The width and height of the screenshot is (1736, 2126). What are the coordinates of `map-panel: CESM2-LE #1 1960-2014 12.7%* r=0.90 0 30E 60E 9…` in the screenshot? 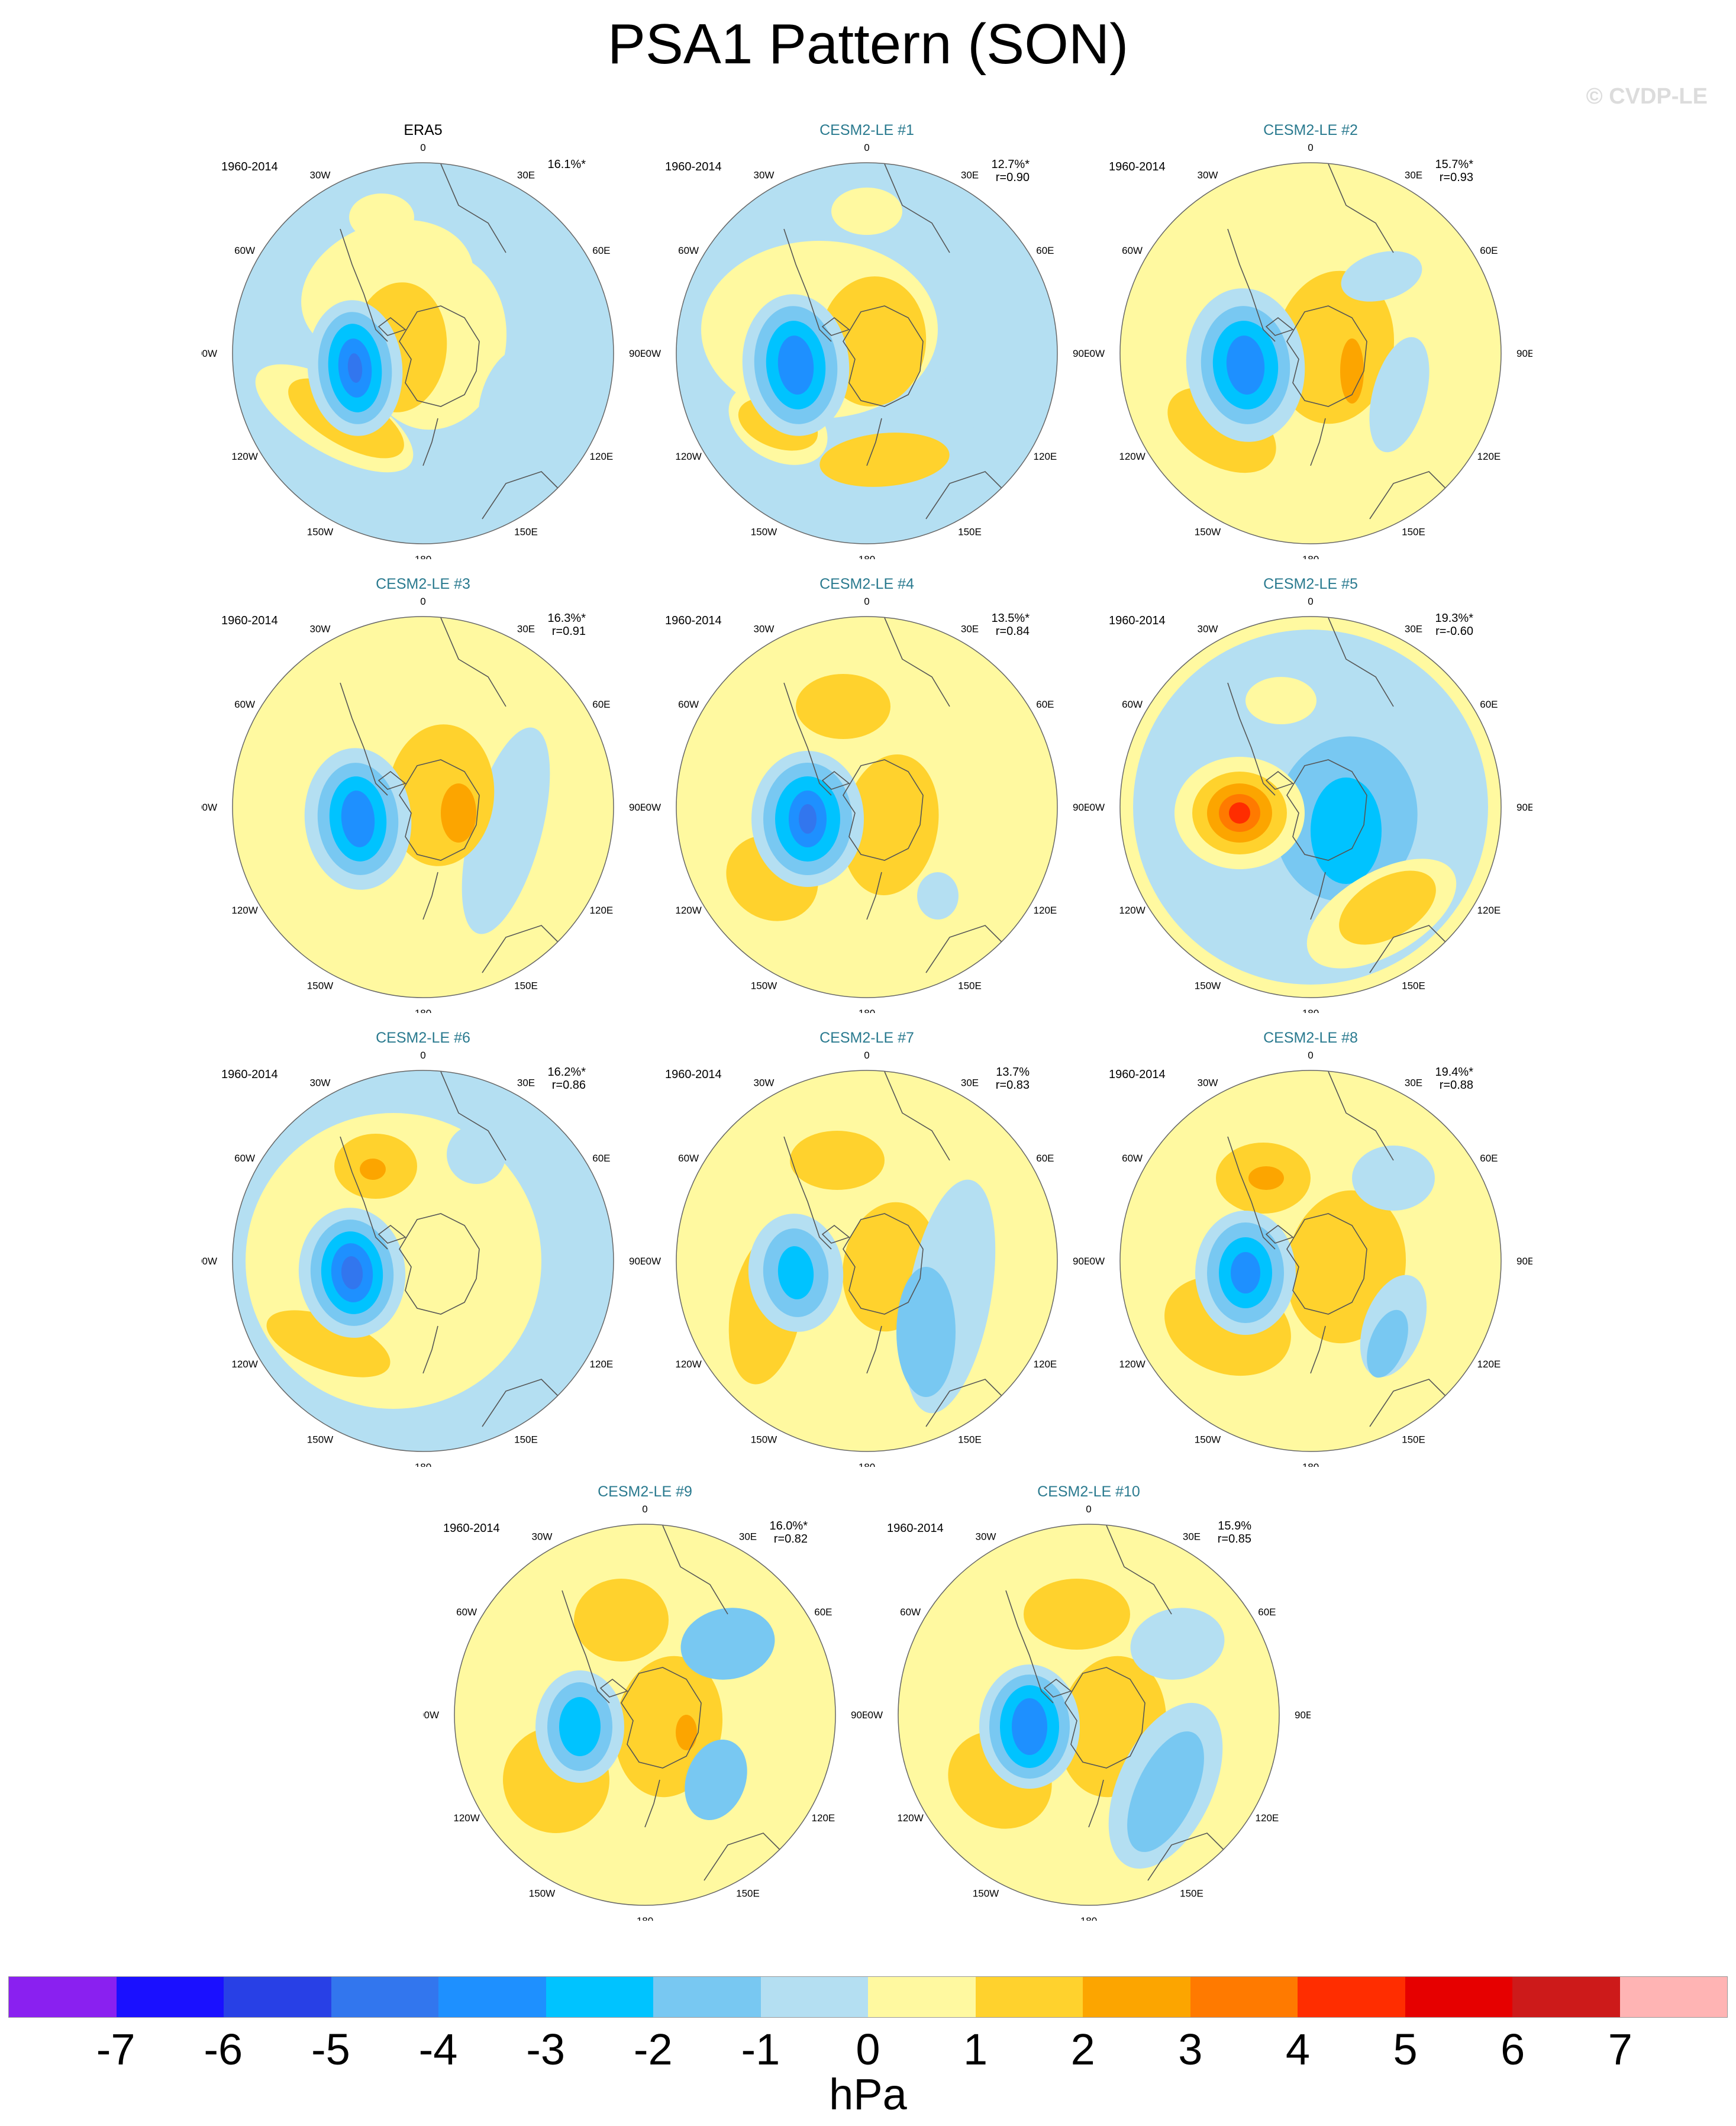 It's located at (867, 340).